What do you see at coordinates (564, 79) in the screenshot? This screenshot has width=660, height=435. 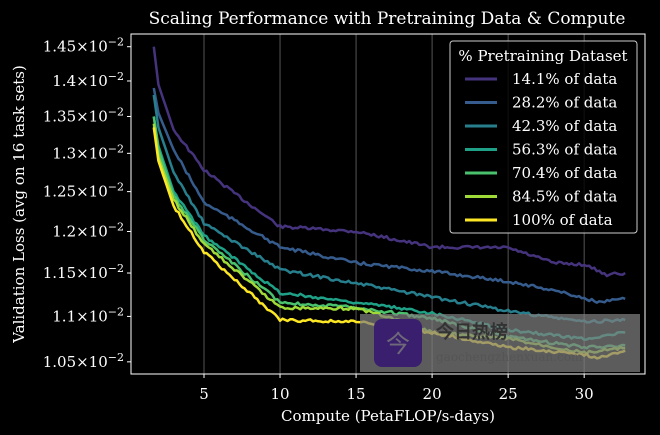 I see `legend-label: 14.1% of data` at bounding box center [564, 79].